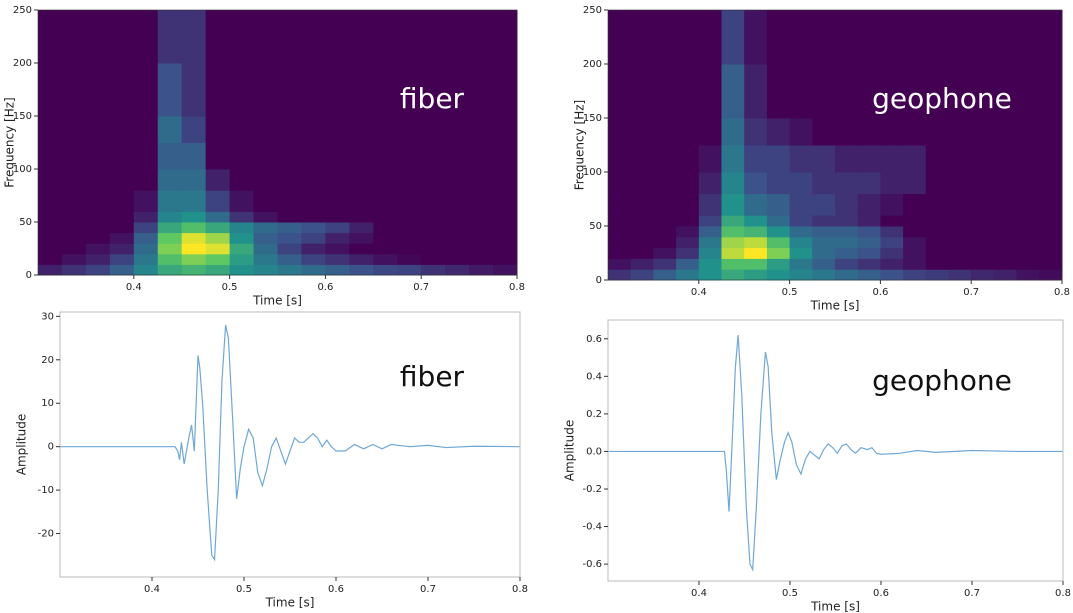  Describe the element at coordinates (594, 414) in the screenshot. I see `y-tick-label: 0.2` at that location.